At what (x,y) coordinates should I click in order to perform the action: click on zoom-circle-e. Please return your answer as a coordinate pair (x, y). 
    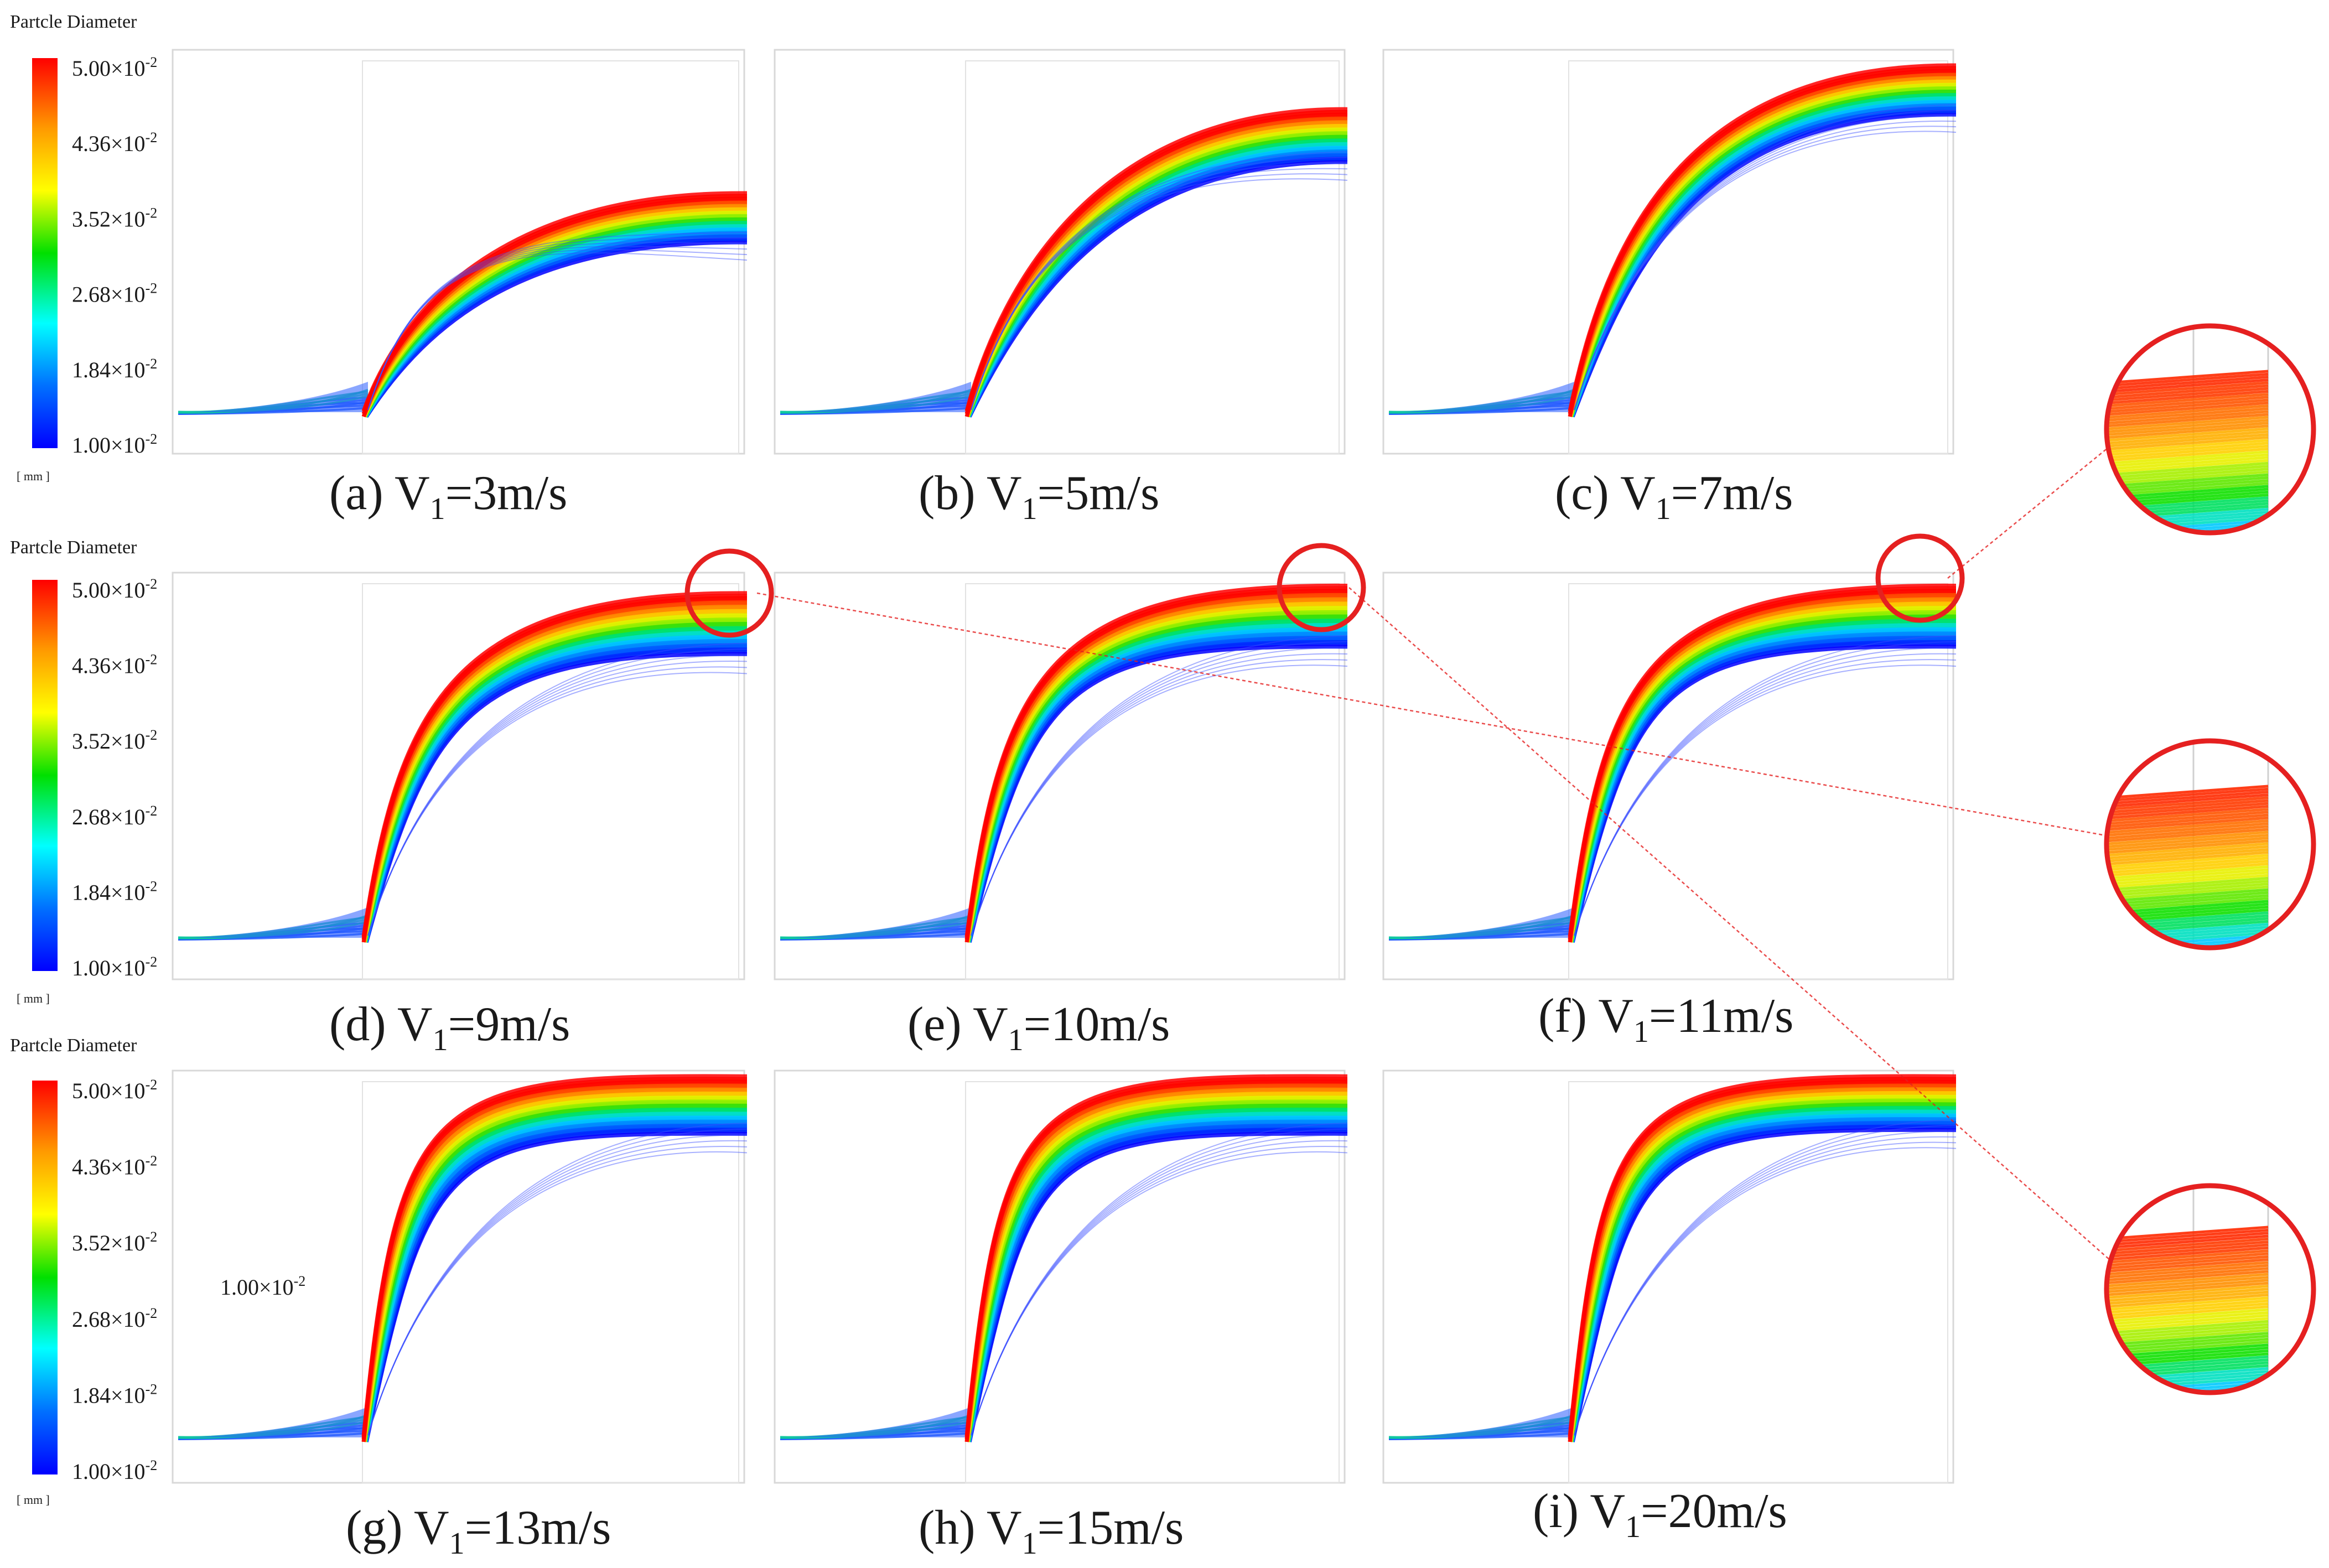
    Looking at the image, I should click on (2210, 845).